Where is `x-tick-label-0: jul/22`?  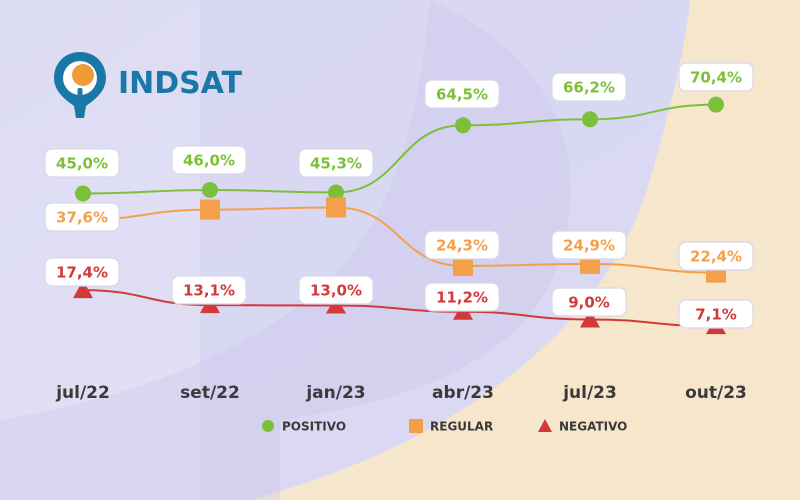 x-tick-label-0: jul/22 is located at coordinates (82, 393).